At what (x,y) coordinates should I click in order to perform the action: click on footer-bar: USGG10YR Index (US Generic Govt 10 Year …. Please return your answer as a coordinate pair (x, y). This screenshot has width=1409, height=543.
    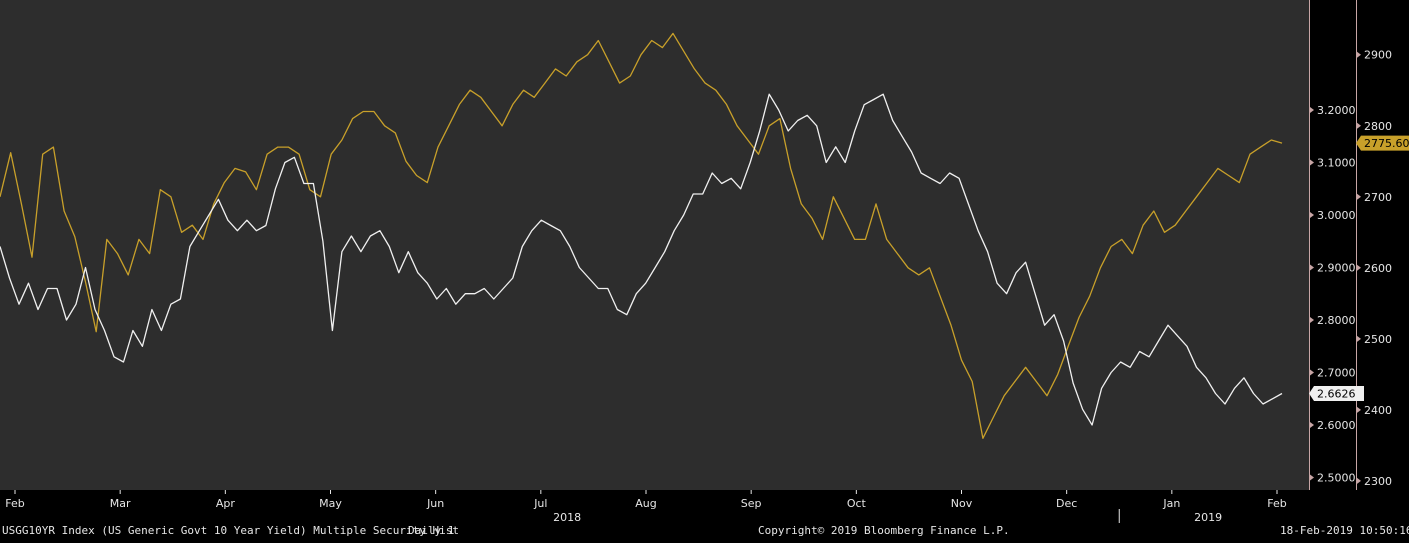
    Looking at the image, I should click on (704, 531).